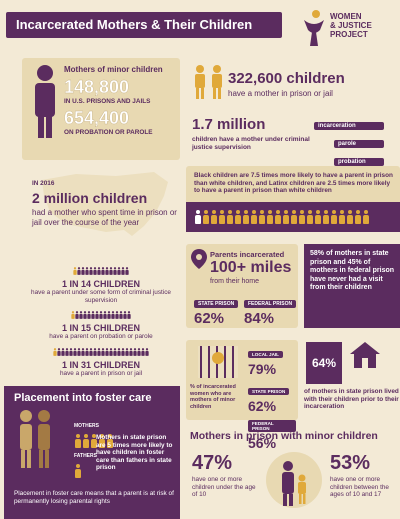 The height and width of the screenshot is (519, 400). I want to click on mother-child-icon, so click(294, 482).